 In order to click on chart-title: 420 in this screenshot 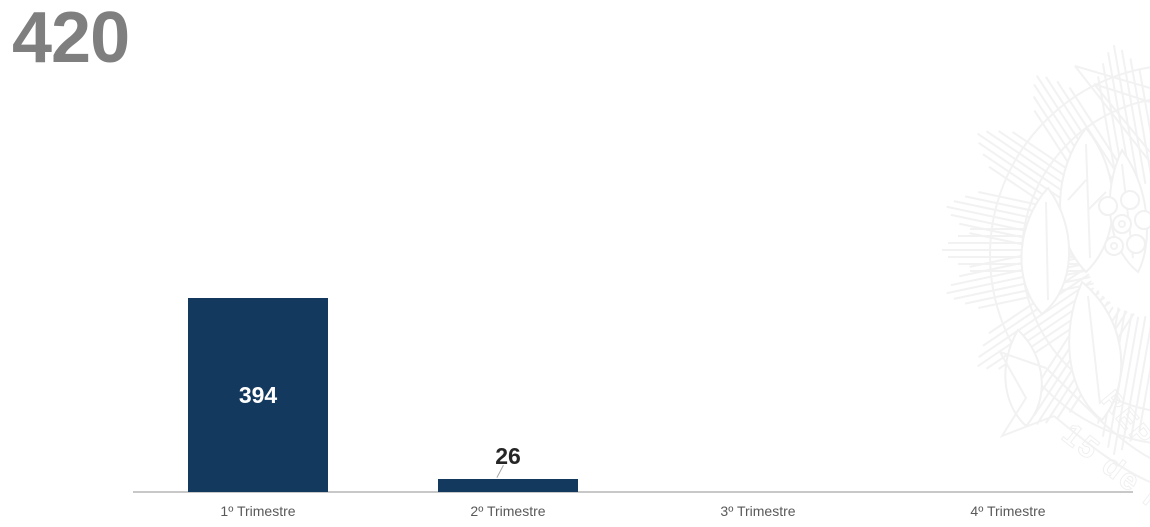, I will do `click(71, 39)`.